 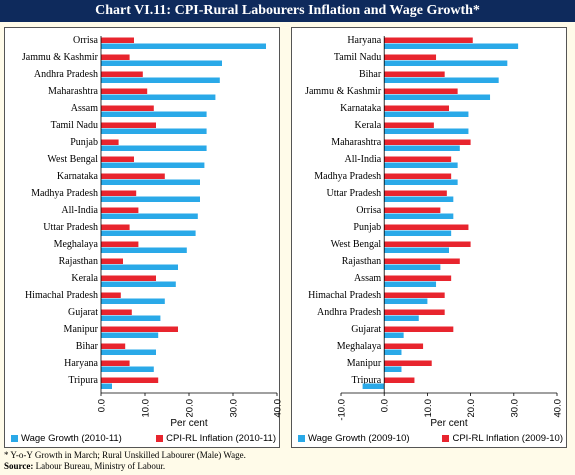 I want to click on x-tick-label: 0.0, so click(x=102, y=405).